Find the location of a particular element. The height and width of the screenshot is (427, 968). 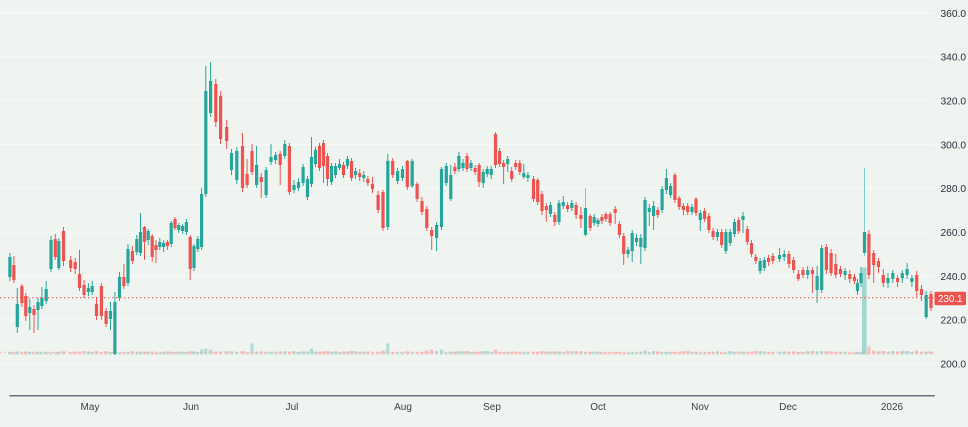

svg-text: Oct is located at coordinates (598, 407).